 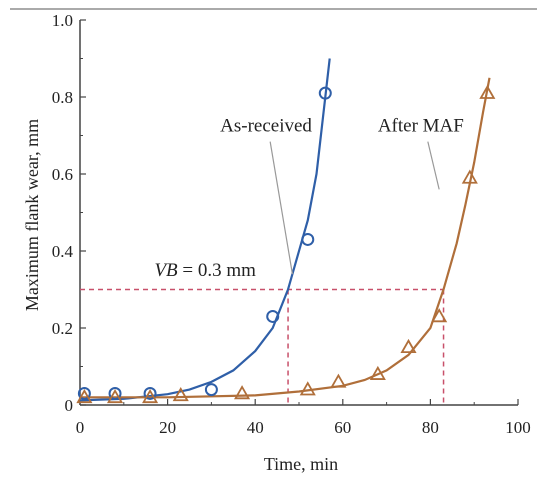 I want to click on reference-label-value: = 0.3 mm, so click(x=217, y=270).